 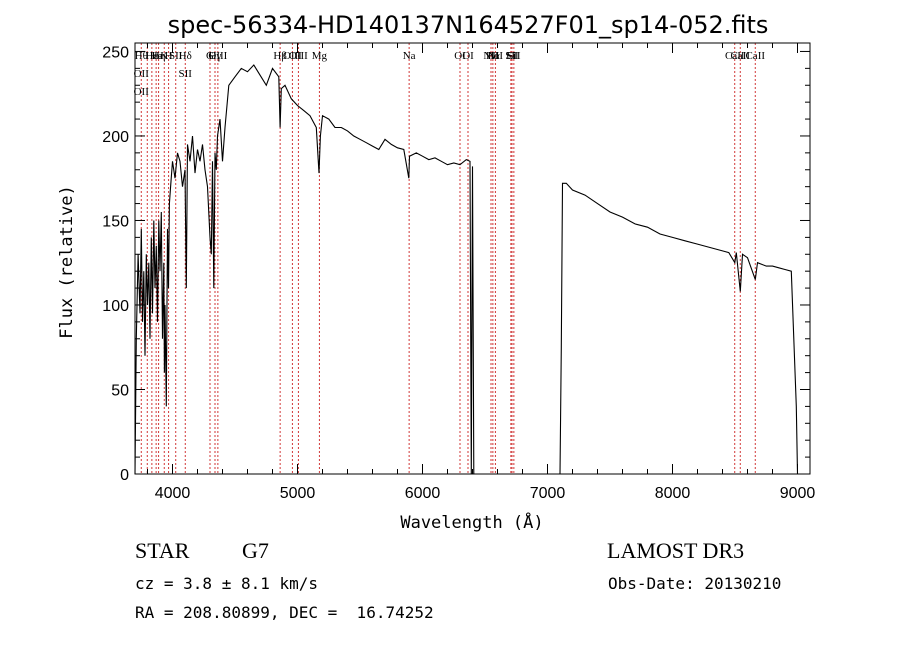 What do you see at coordinates (115, 52) in the screenshot?
I see `y-tick-label: 250` at bounding box center [115, 52].